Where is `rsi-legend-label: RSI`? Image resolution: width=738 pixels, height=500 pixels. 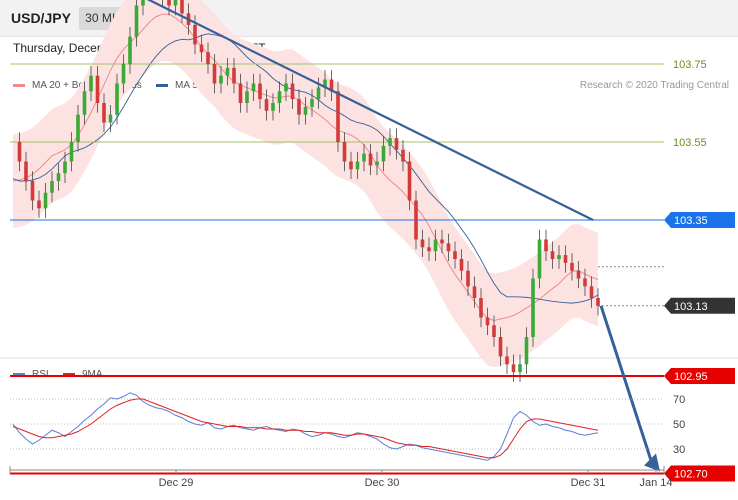
rsi-legend-label: RSI is located at coordinates (40, 374).